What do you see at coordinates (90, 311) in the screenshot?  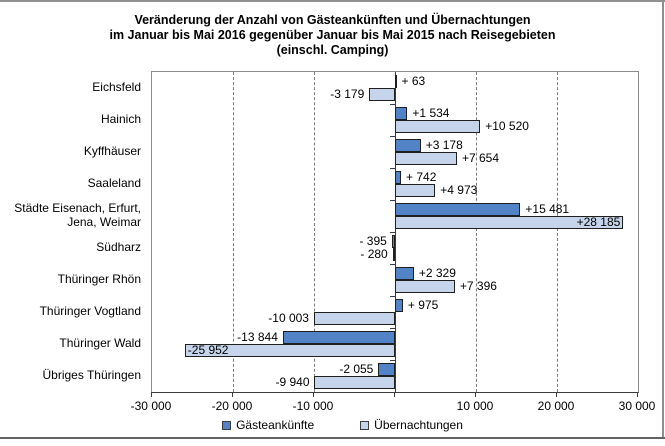 I see `category-label: Thüringer Vogtland` at bounding box center [90, 311].